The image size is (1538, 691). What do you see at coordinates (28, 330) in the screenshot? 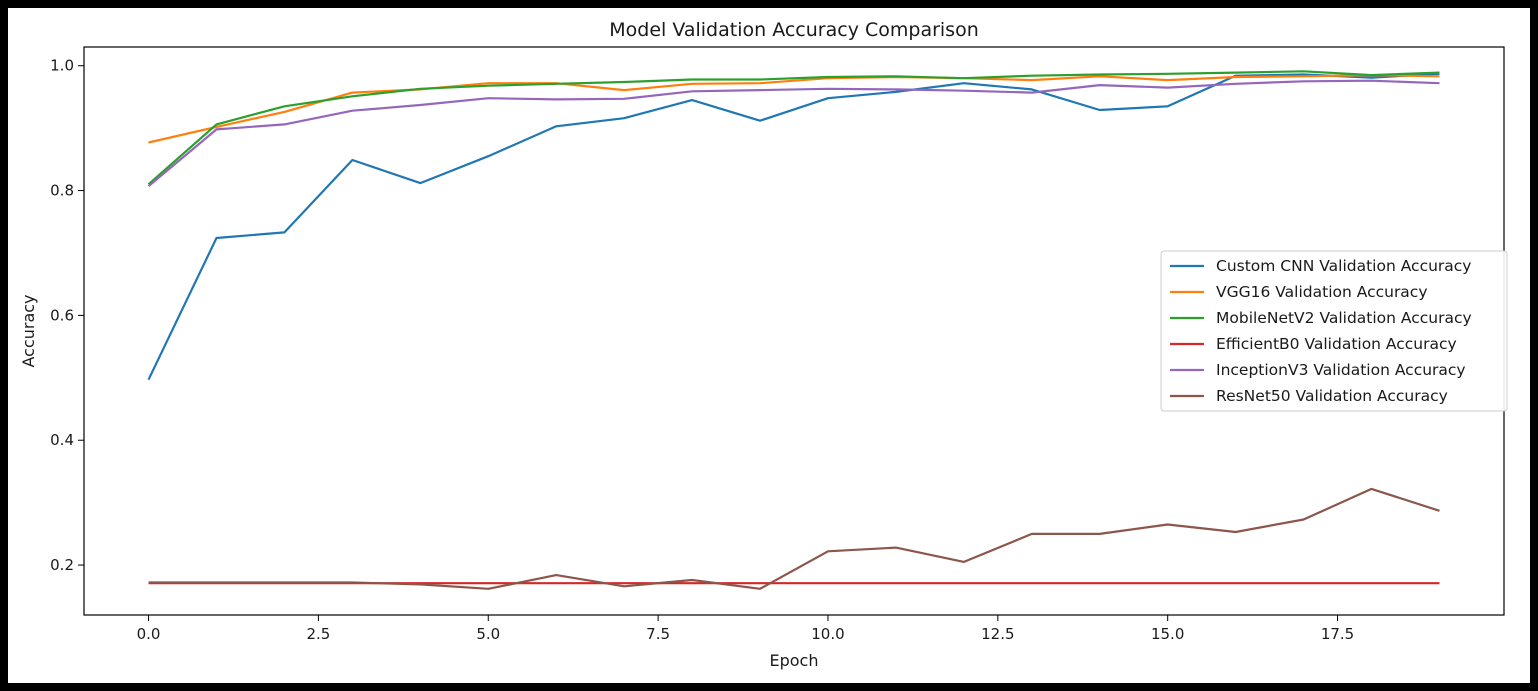
I see `y-axis-label: Accuracy` at bounding box center [28, 330].